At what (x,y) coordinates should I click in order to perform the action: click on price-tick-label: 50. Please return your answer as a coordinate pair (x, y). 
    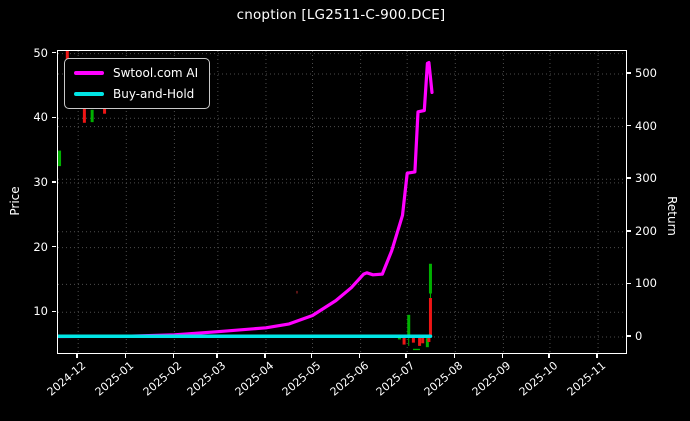
    Looking at the image, I should click on (40, 52).